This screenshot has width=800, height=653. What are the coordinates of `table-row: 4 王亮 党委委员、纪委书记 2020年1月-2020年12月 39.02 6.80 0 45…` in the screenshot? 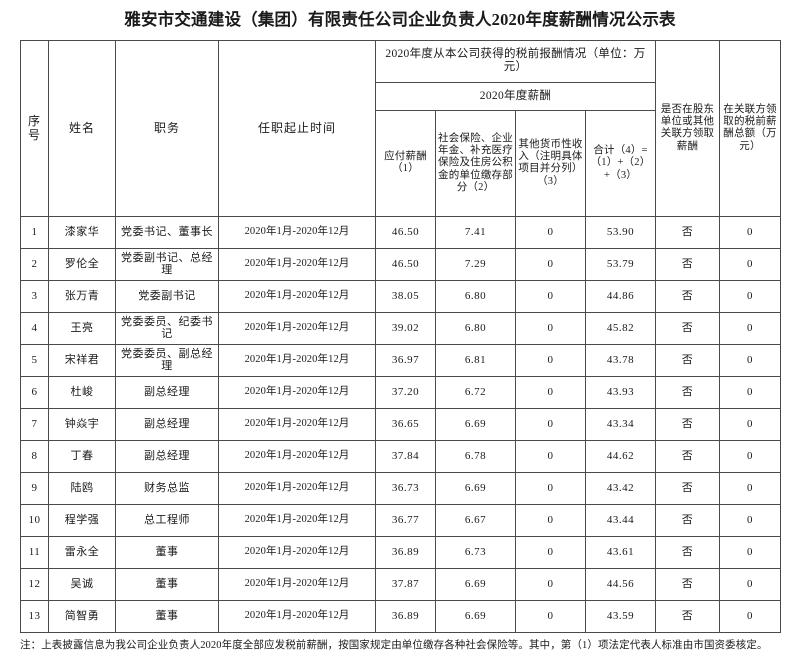 It's located at (400, 328).